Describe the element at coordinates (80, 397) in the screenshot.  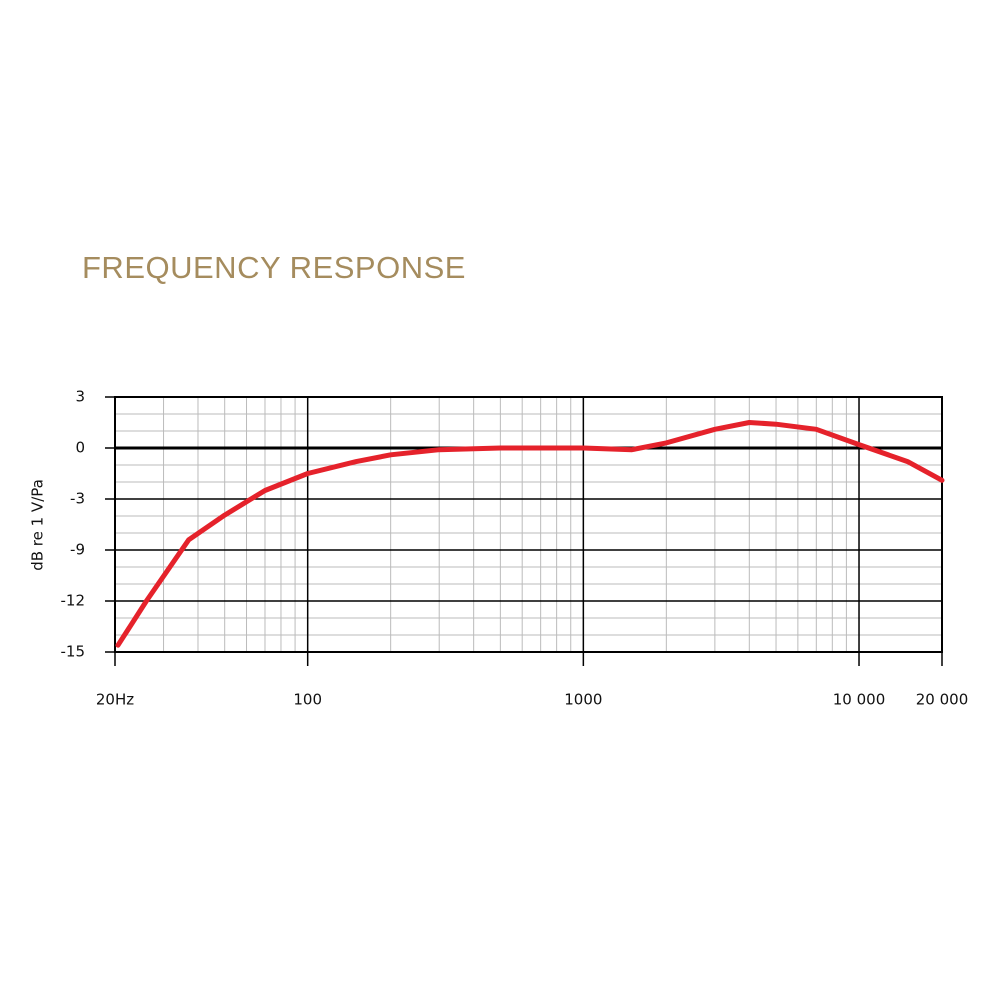
I see `y-tick-label: 3` at that location.